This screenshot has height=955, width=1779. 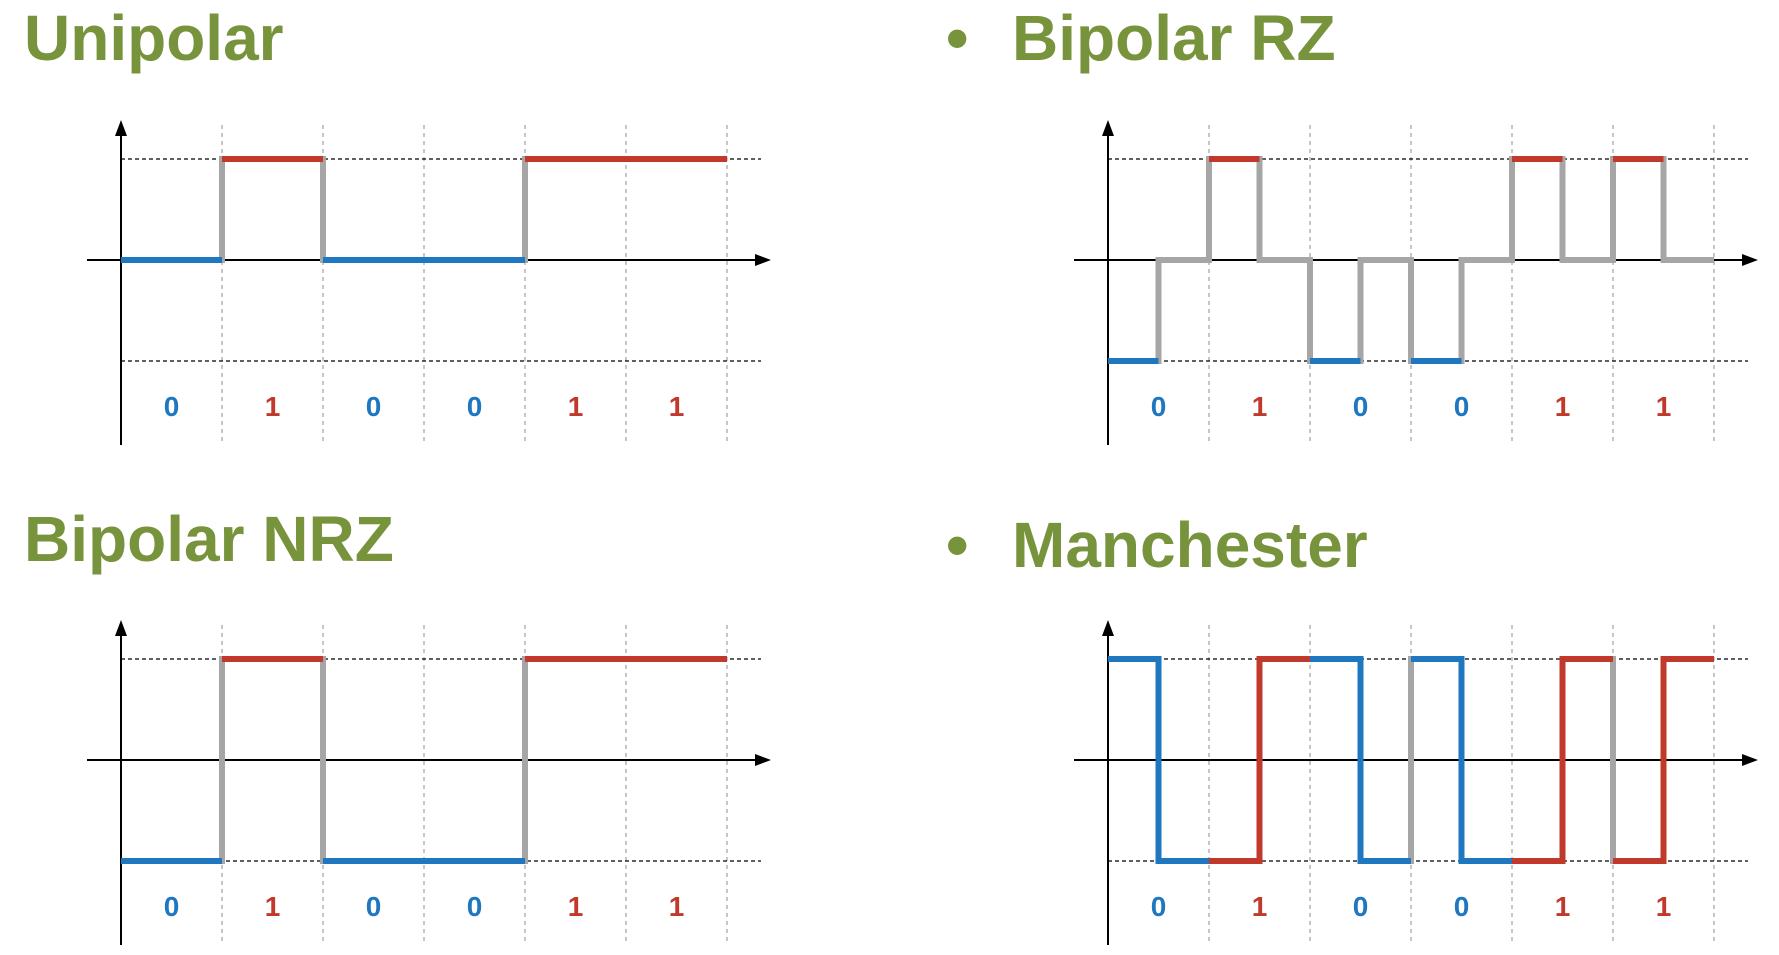 I want to click on panel-title-bipolar-rz: Bipolar RZ, so click(x=1174, y=38).